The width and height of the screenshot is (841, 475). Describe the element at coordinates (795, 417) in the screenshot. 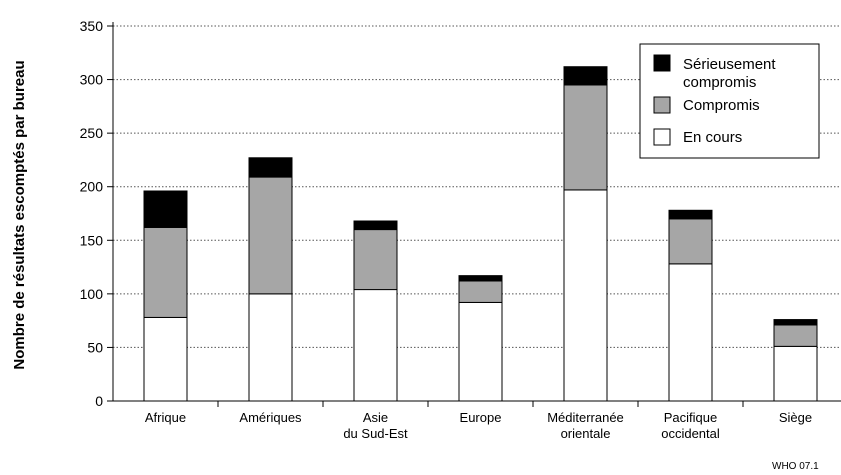

I see `x-category-label: Siège` at that location.